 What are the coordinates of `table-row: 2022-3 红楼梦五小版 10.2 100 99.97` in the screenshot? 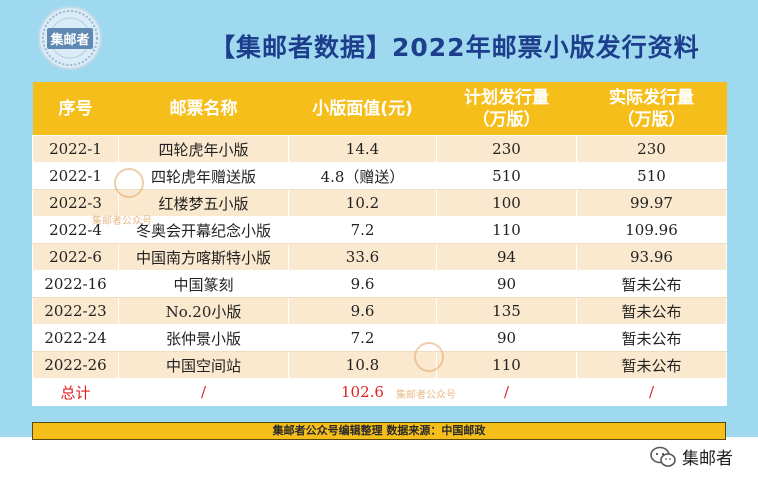 It's located at (379, 203).